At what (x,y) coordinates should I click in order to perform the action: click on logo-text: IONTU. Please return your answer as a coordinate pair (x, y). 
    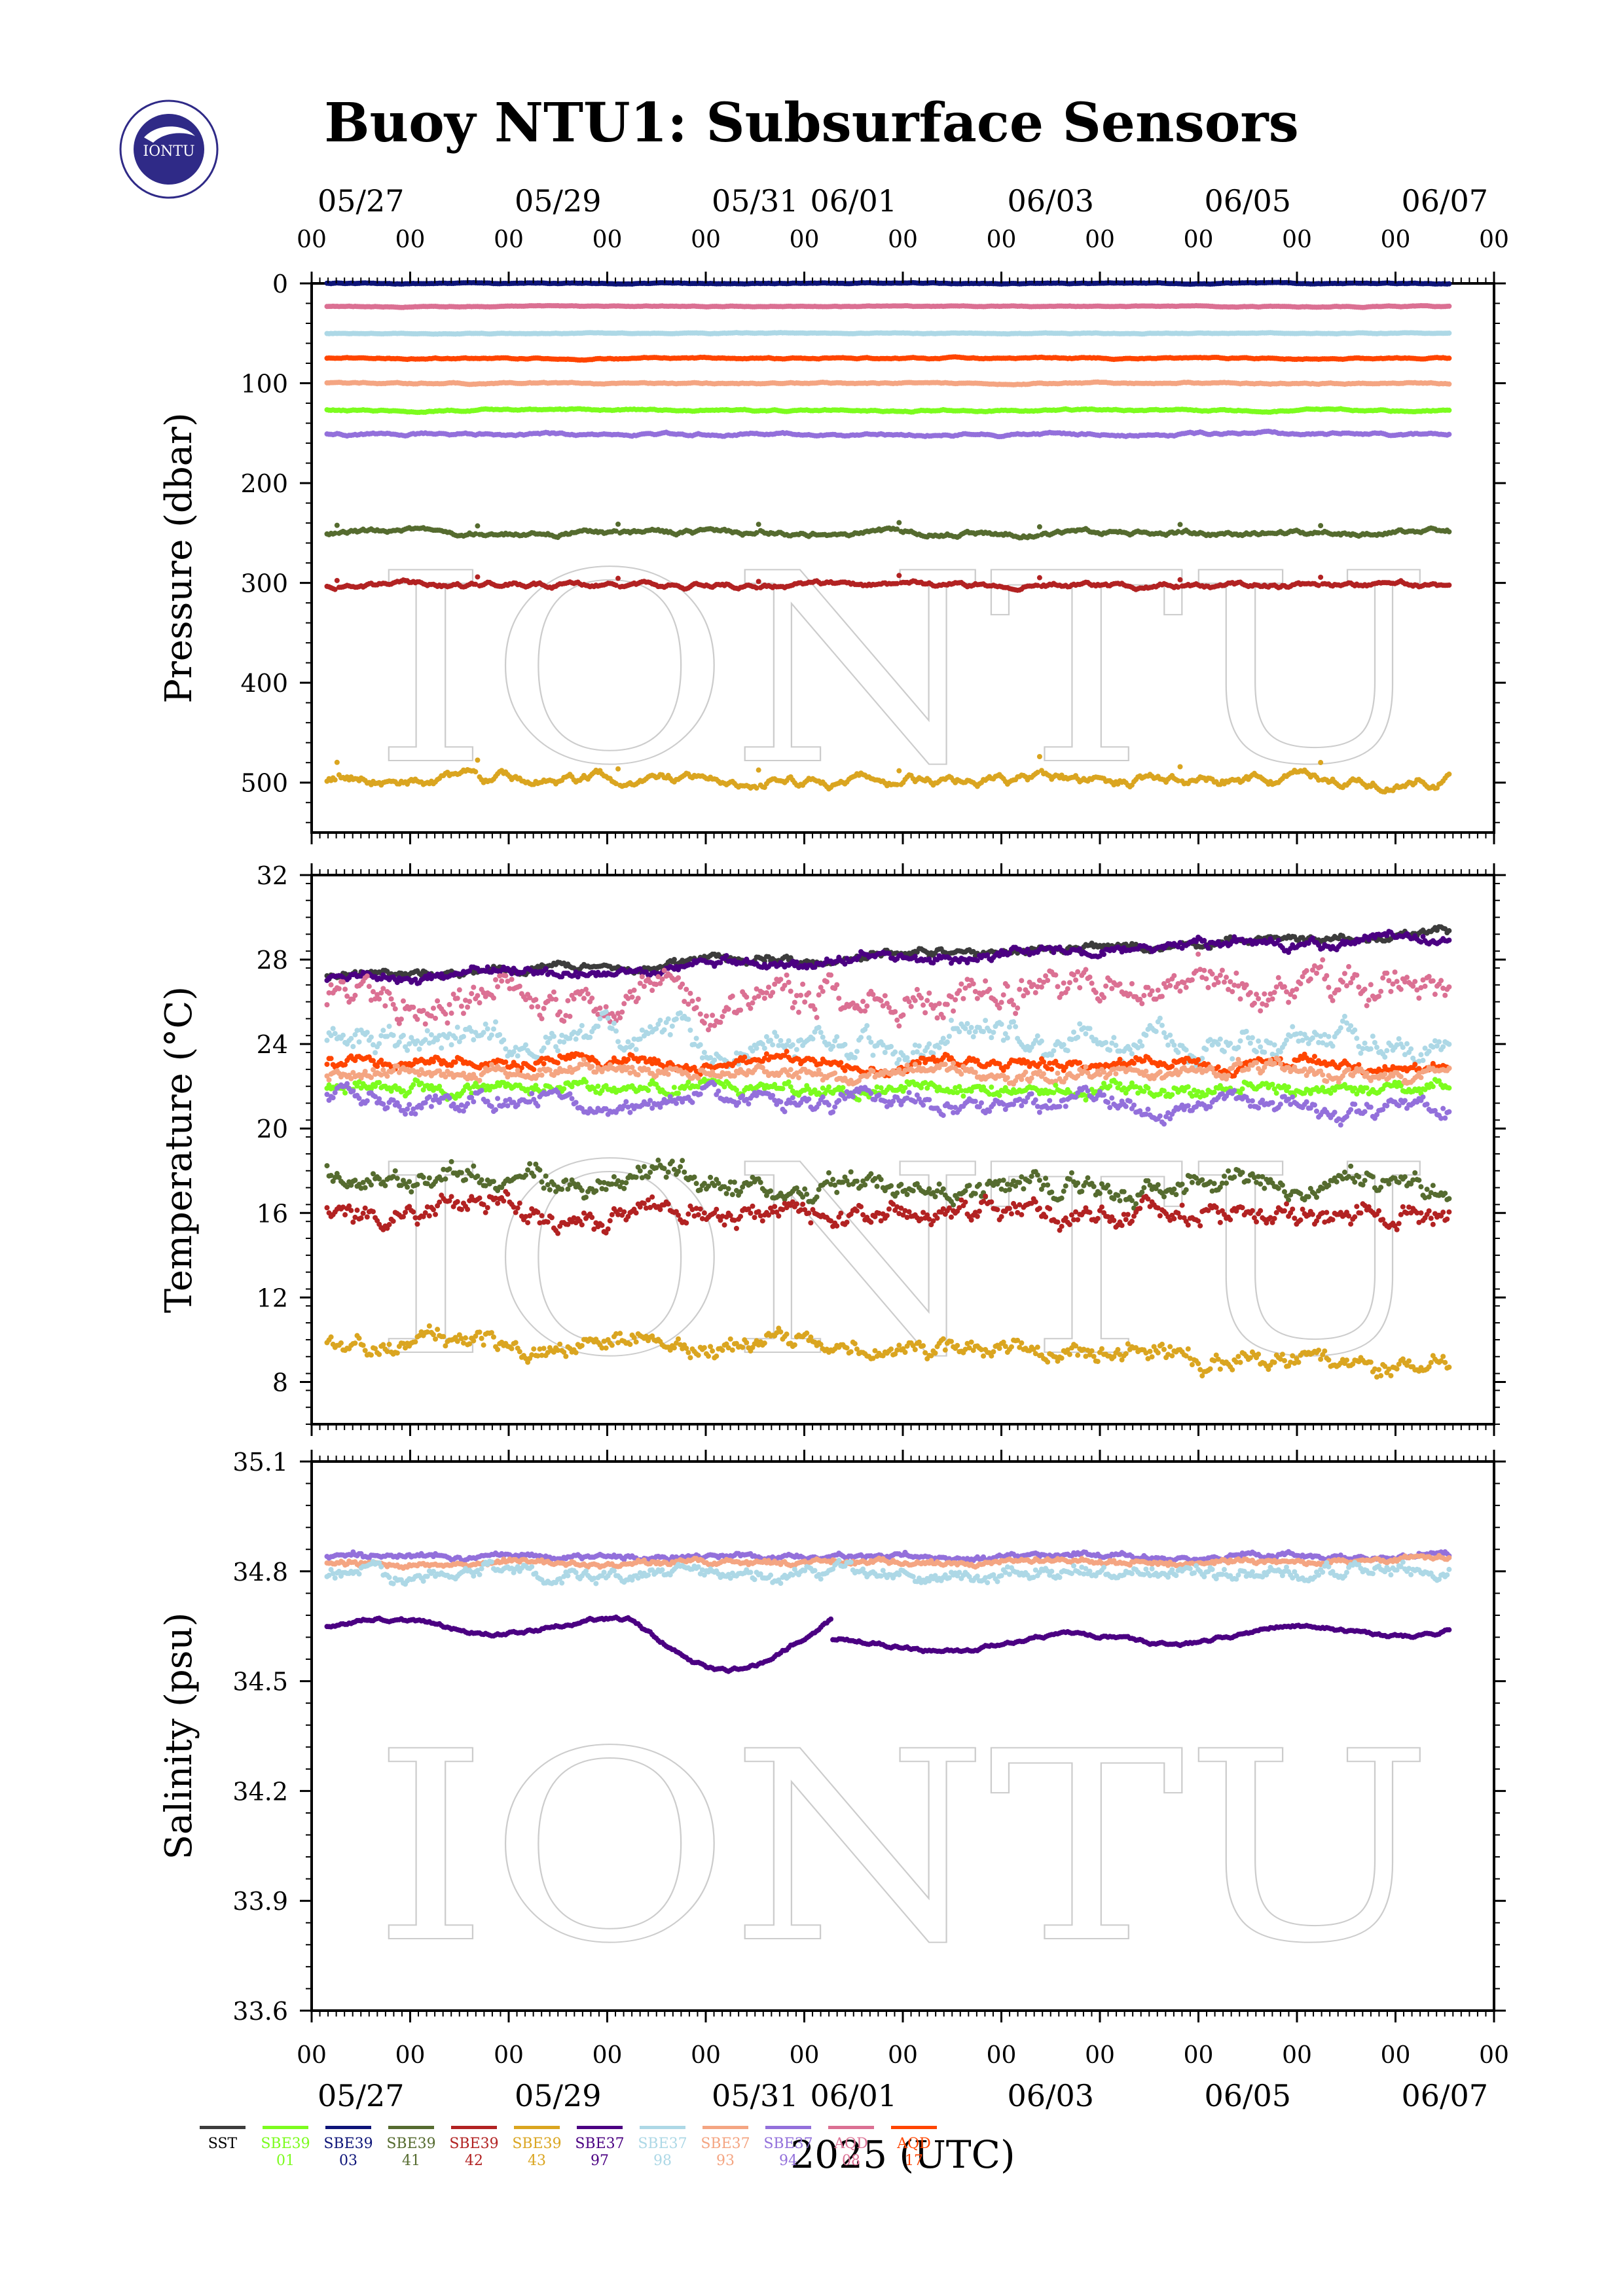
    Looking at the image, I should click on (168, 151).